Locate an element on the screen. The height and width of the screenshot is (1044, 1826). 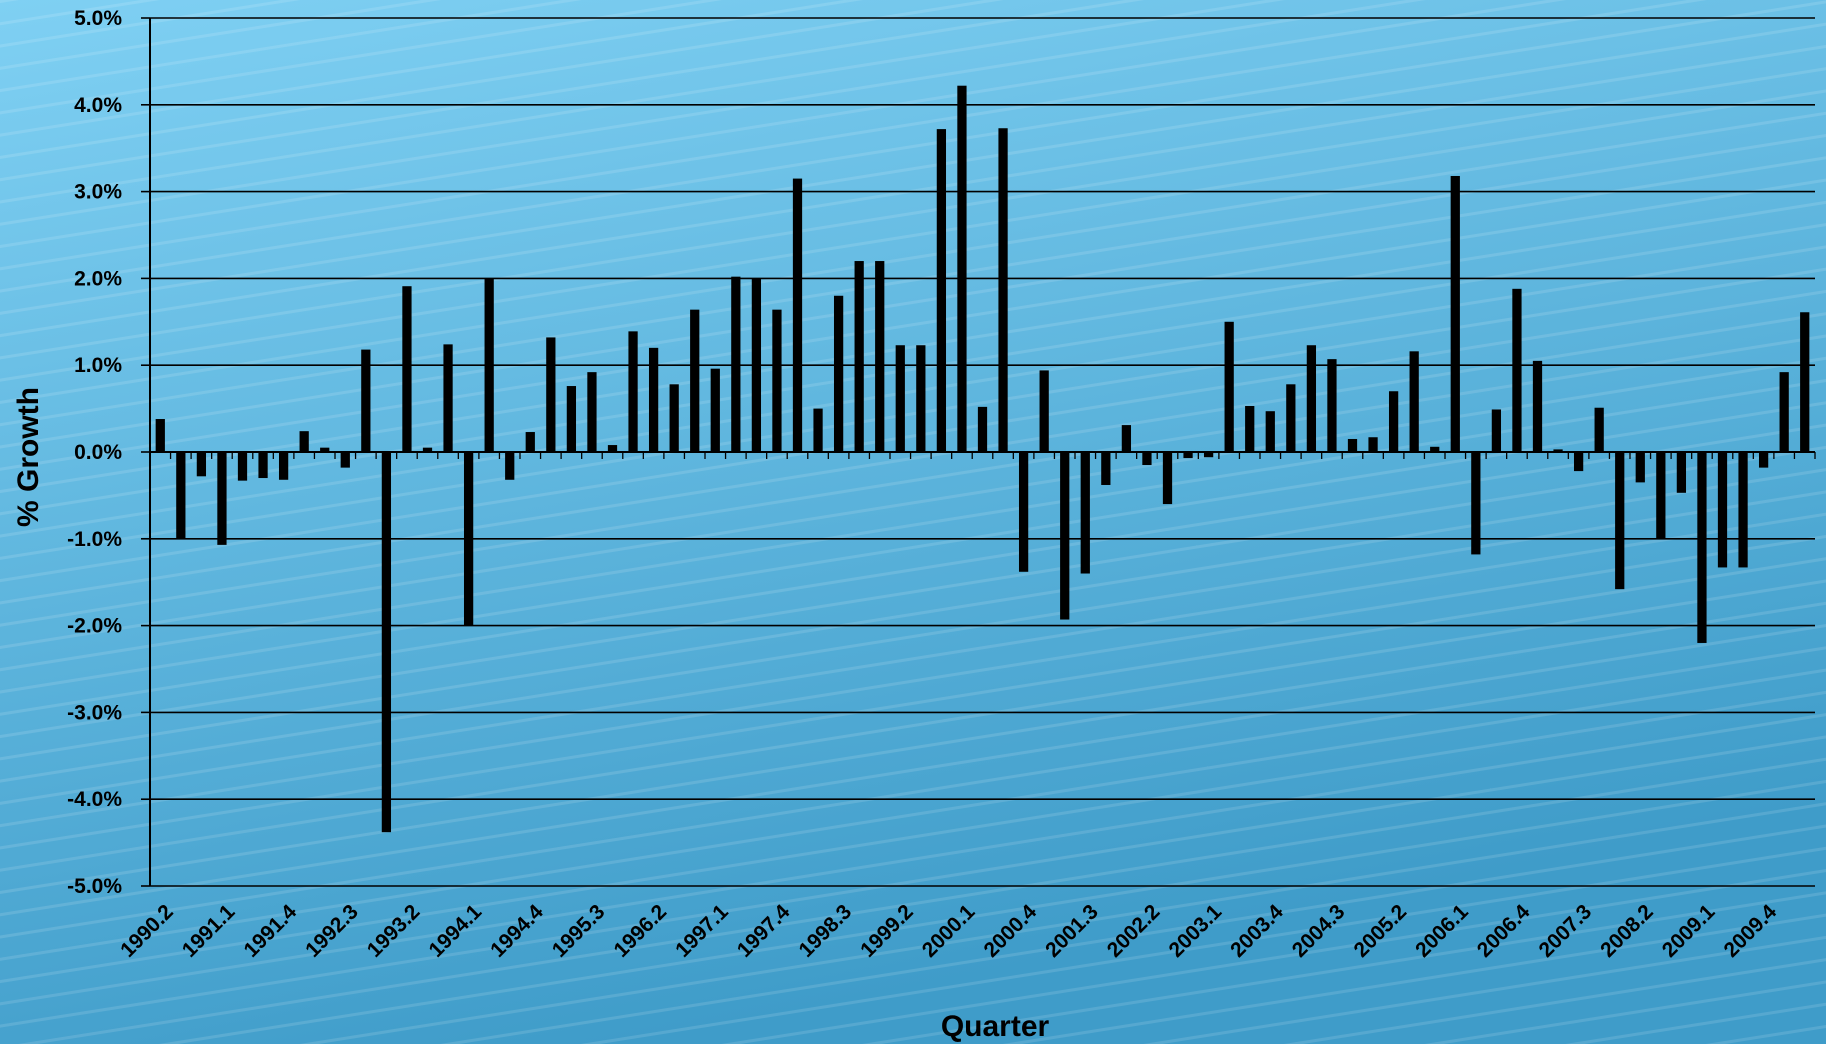
x-axis-title: Quarter is located at coordinates (995, 1026).